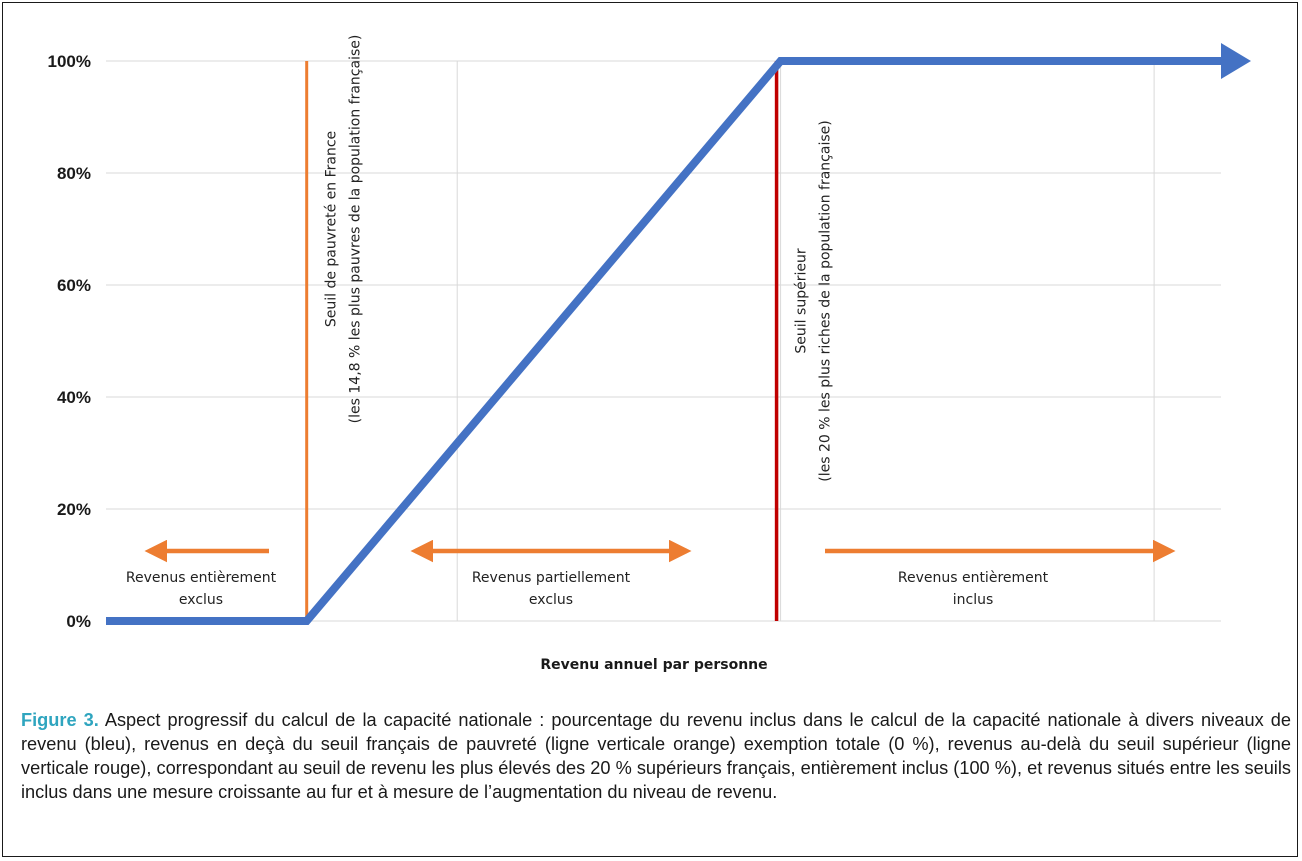 This screenshot has height=861, width=1302. Describe the element at coordinates (973, 600) in the screenshot. I see `region-label-line2: inclus` at that location.